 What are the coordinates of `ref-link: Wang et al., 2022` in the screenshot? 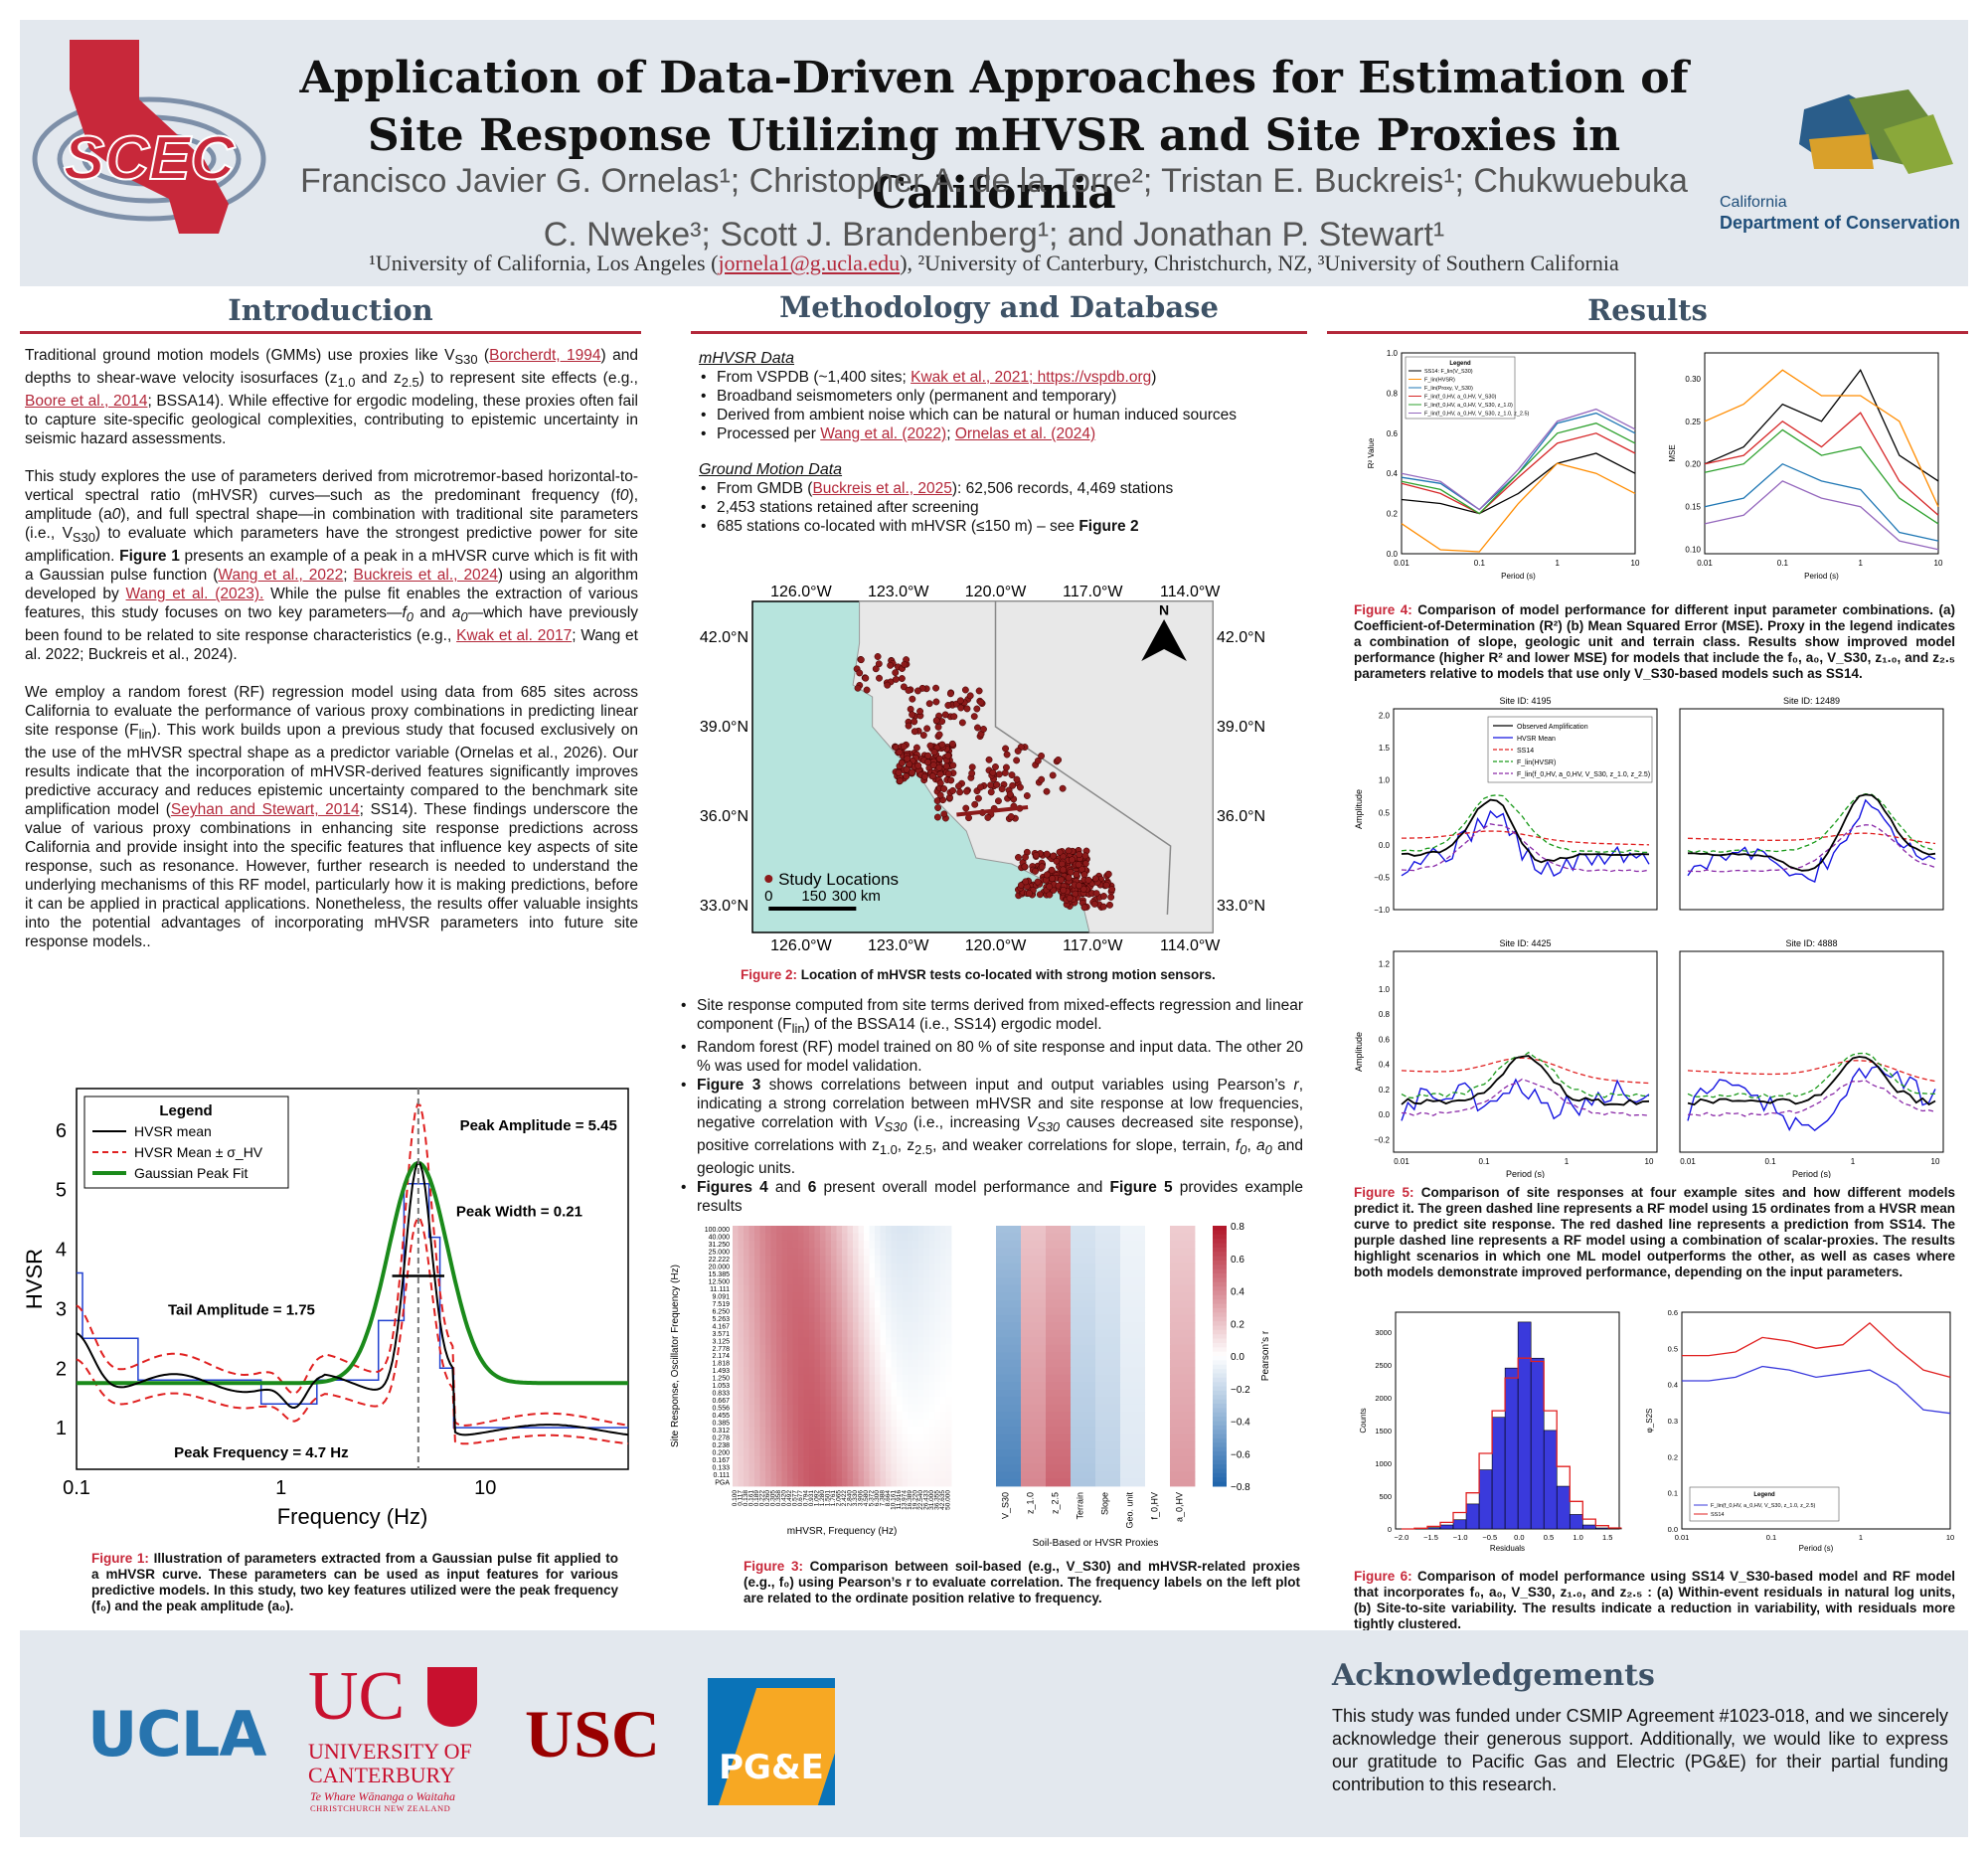 It's located at (281, 576).